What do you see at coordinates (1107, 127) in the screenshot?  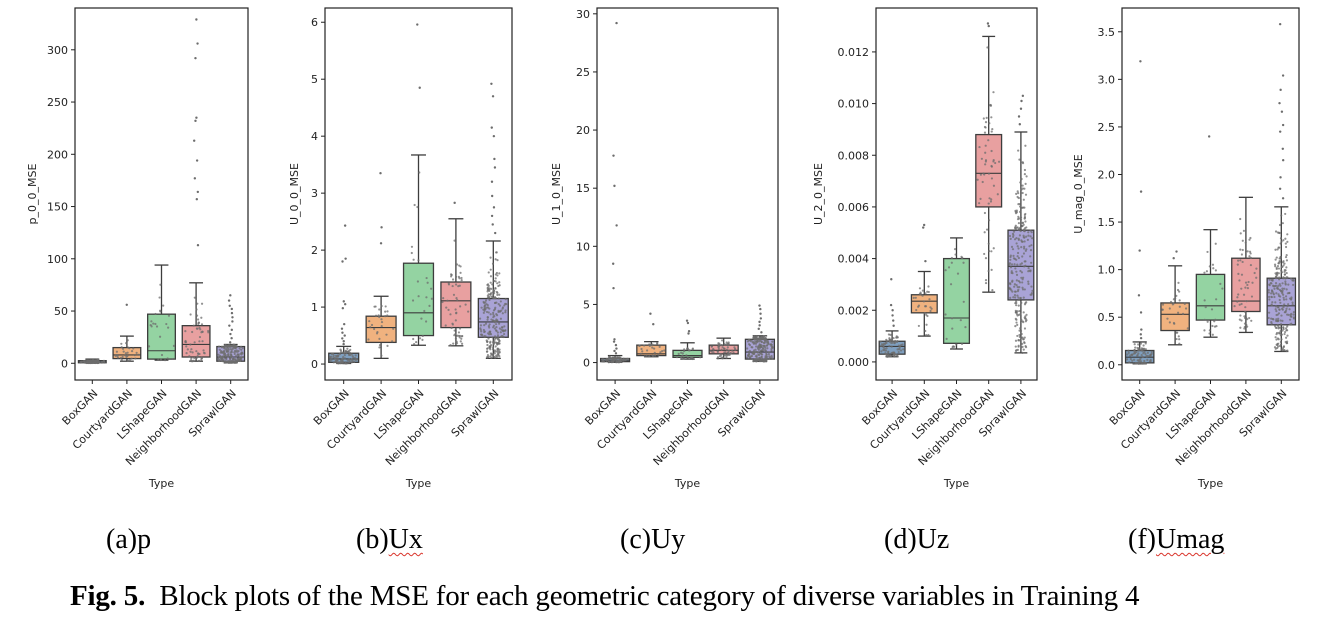 I see `y-tick-label: 2.5` at bounding box center [1107, 127].